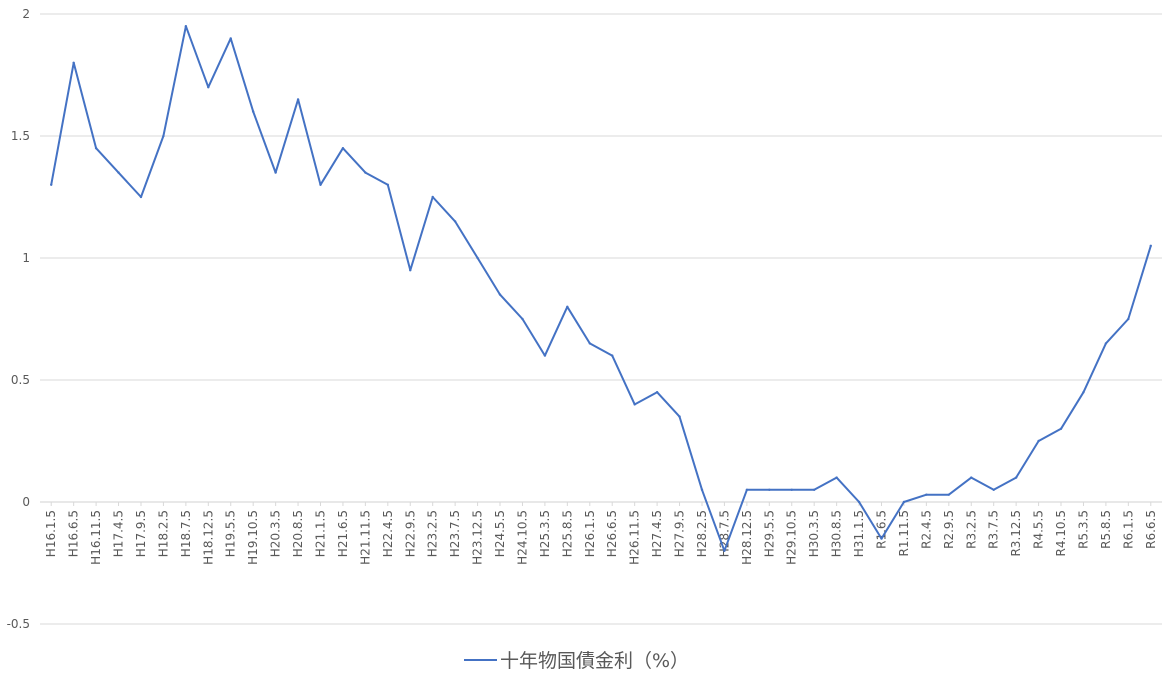 This screenshot has width=1170, height=682. I want to click on x-tick-label: H22.9.5, so click(410, 533).